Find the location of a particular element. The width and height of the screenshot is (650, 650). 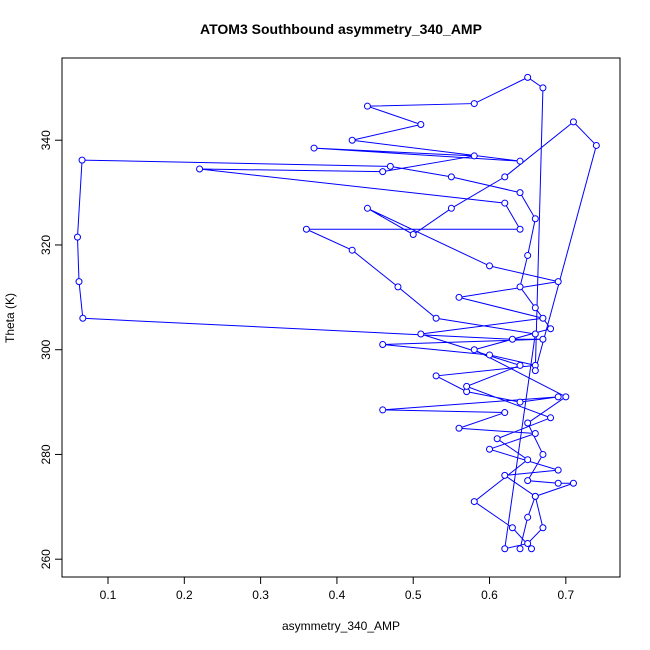

chart-title: ATOM3 Southbound asymmetry_340_AMP is located at coordinates (341, 29).